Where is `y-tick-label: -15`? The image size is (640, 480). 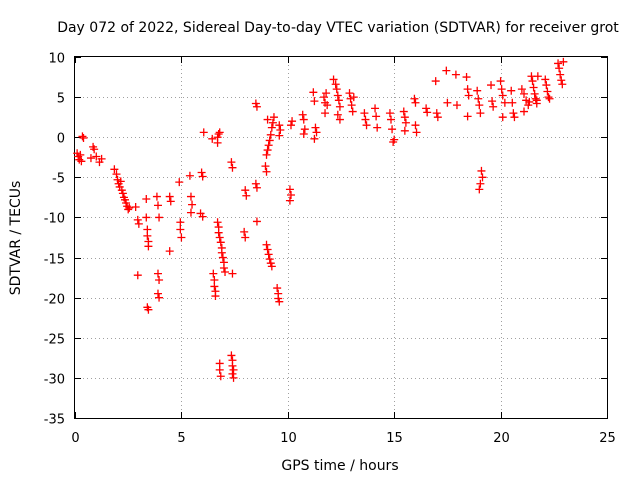 y-tick-label: -15 is located at coordinates (54, 260).